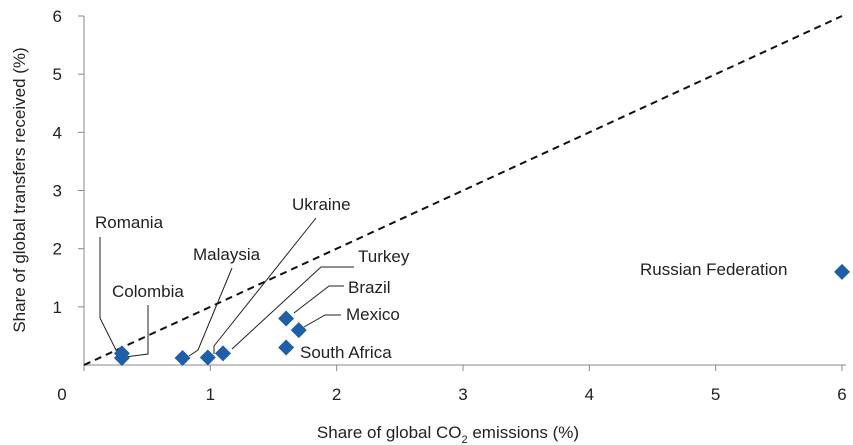  What do you see at coordinates (286, 347) in the screenshot?
I see `data-point-south-africa` at bounding box center [286, 347].